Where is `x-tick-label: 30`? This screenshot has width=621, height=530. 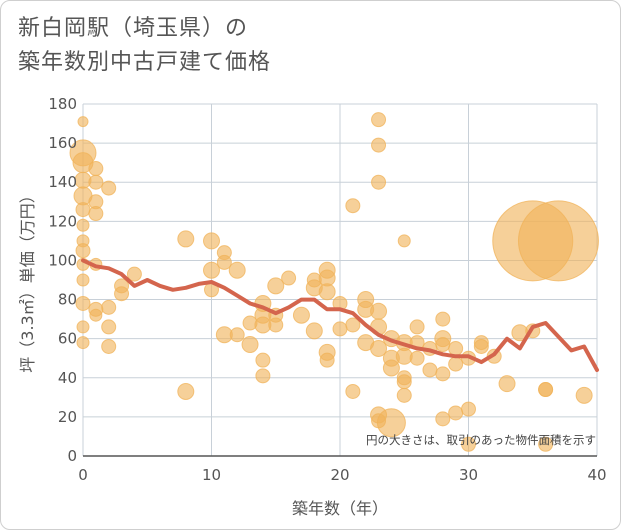 x-tick-label: 30 is located at coordinates (468, 475).